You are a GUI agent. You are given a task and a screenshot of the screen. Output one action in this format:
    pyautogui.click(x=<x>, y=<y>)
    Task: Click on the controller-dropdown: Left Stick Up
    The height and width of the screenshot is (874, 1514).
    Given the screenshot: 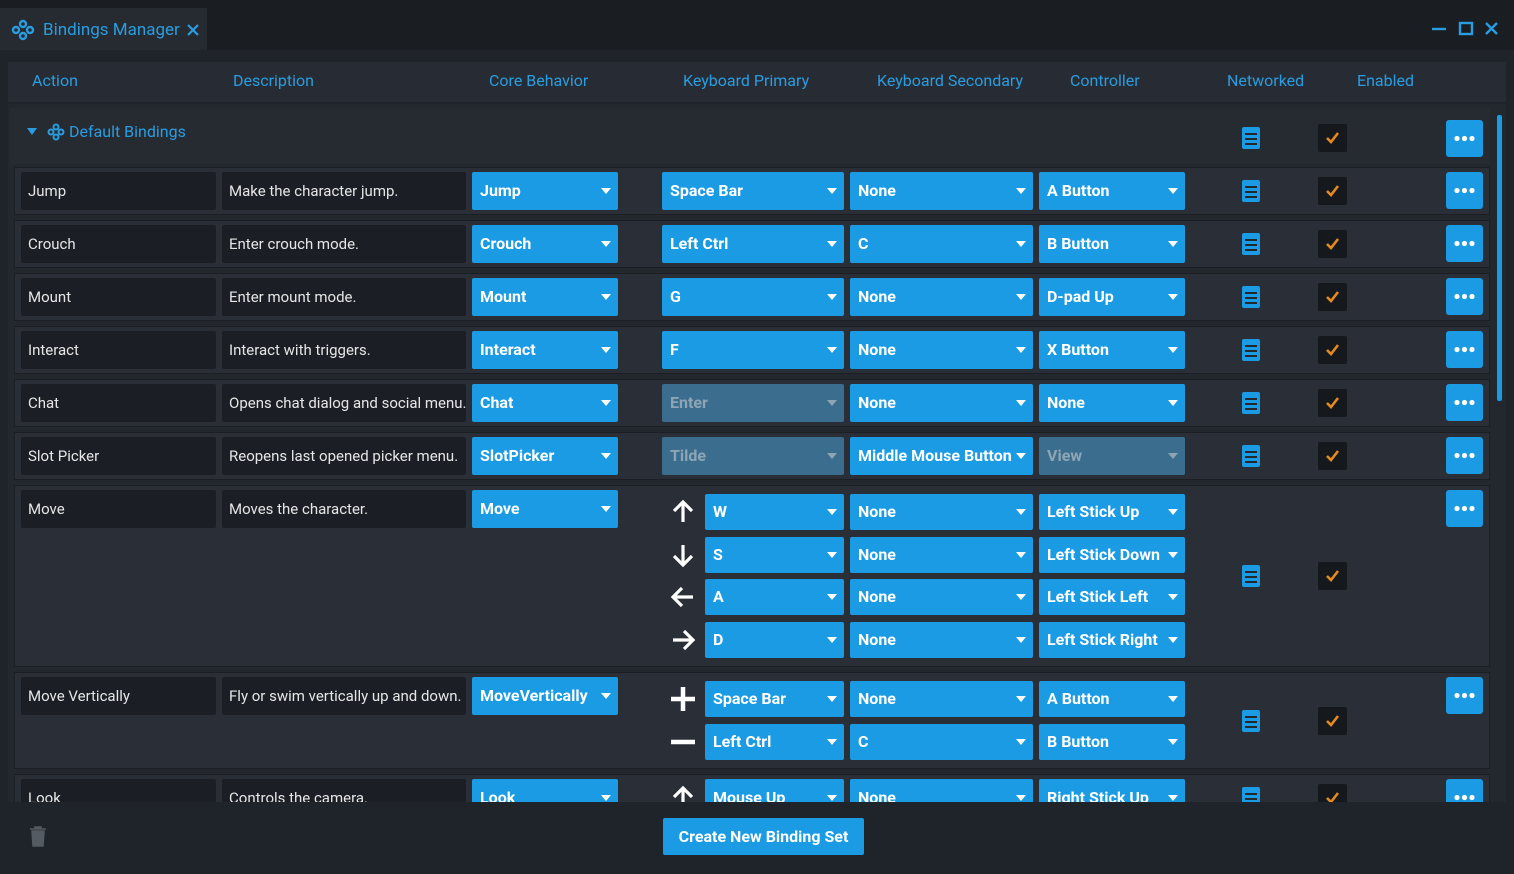 What is the action you would take?
    pyautogui.click(x=1112, y=512)
    